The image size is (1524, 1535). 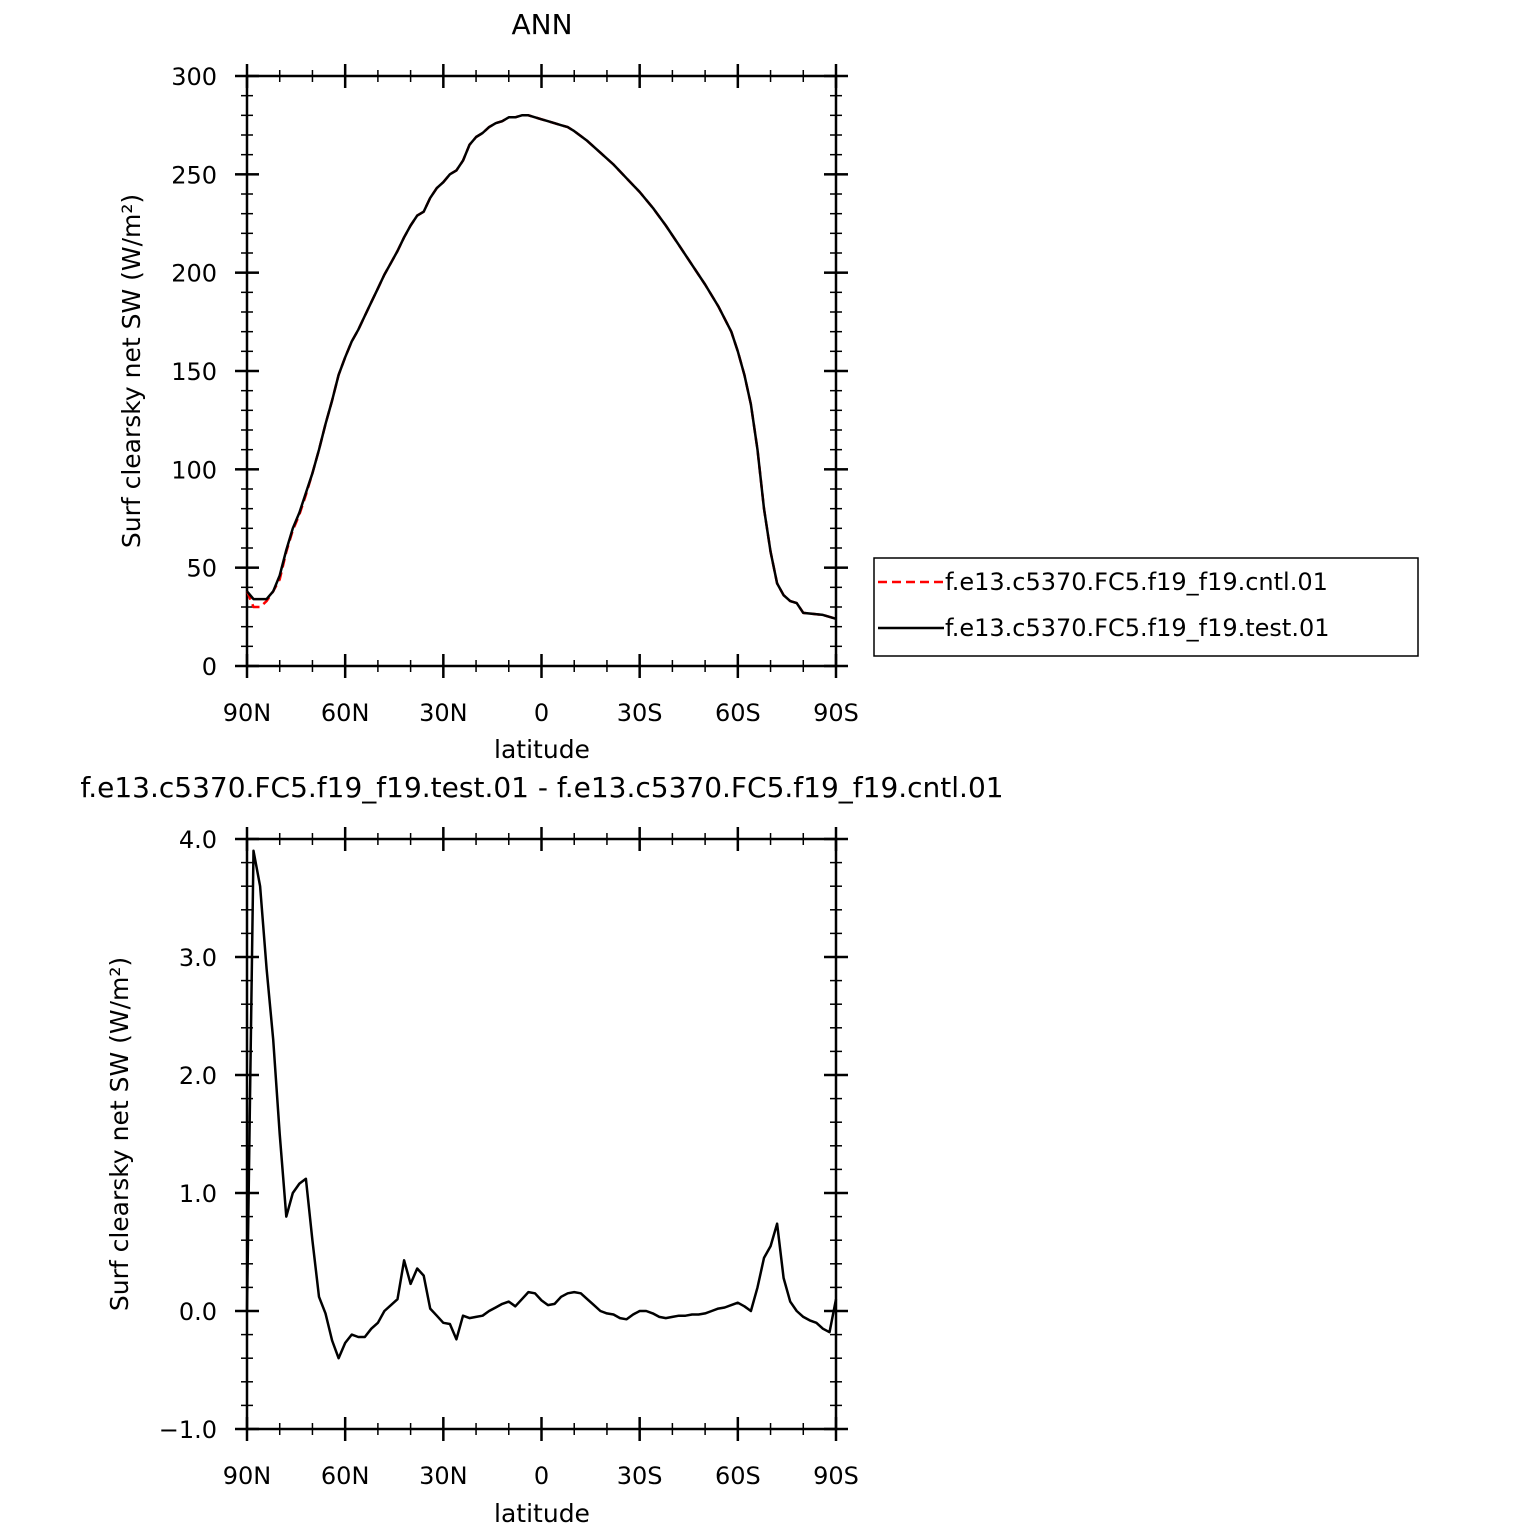 I want to click on bottom-y-tick-labels: −1.0 0.0 1.0 2.0 3.0 4.0, so click(x=188, y=1135).